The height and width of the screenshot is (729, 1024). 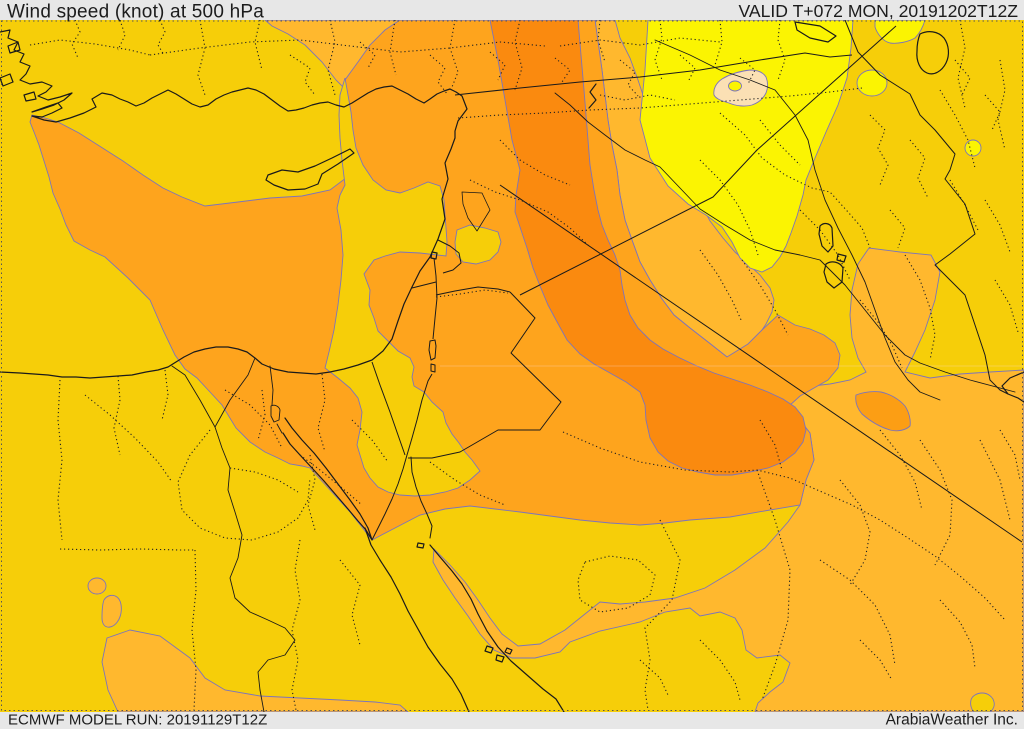 What do you see at coordinates (137, 720) in the screenshot?
I see `svg-text: ECMWF MODEL RUN: 20191129T12Z` at bounding box center [137, 720].